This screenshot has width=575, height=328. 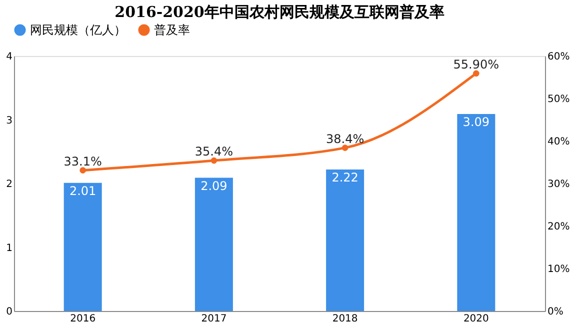 What do you see at coordinates (9, 120) in the screenshot?
I see `y-tick-label: 3` at bounding box center [9, 120].